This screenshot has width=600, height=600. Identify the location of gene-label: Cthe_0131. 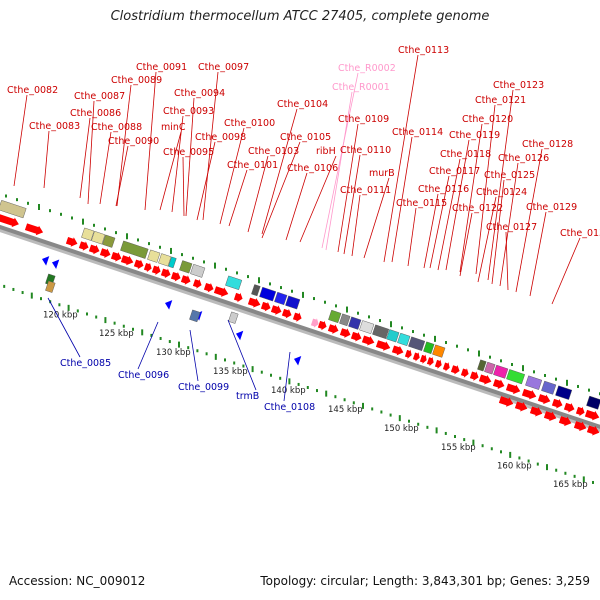
(580, 233).